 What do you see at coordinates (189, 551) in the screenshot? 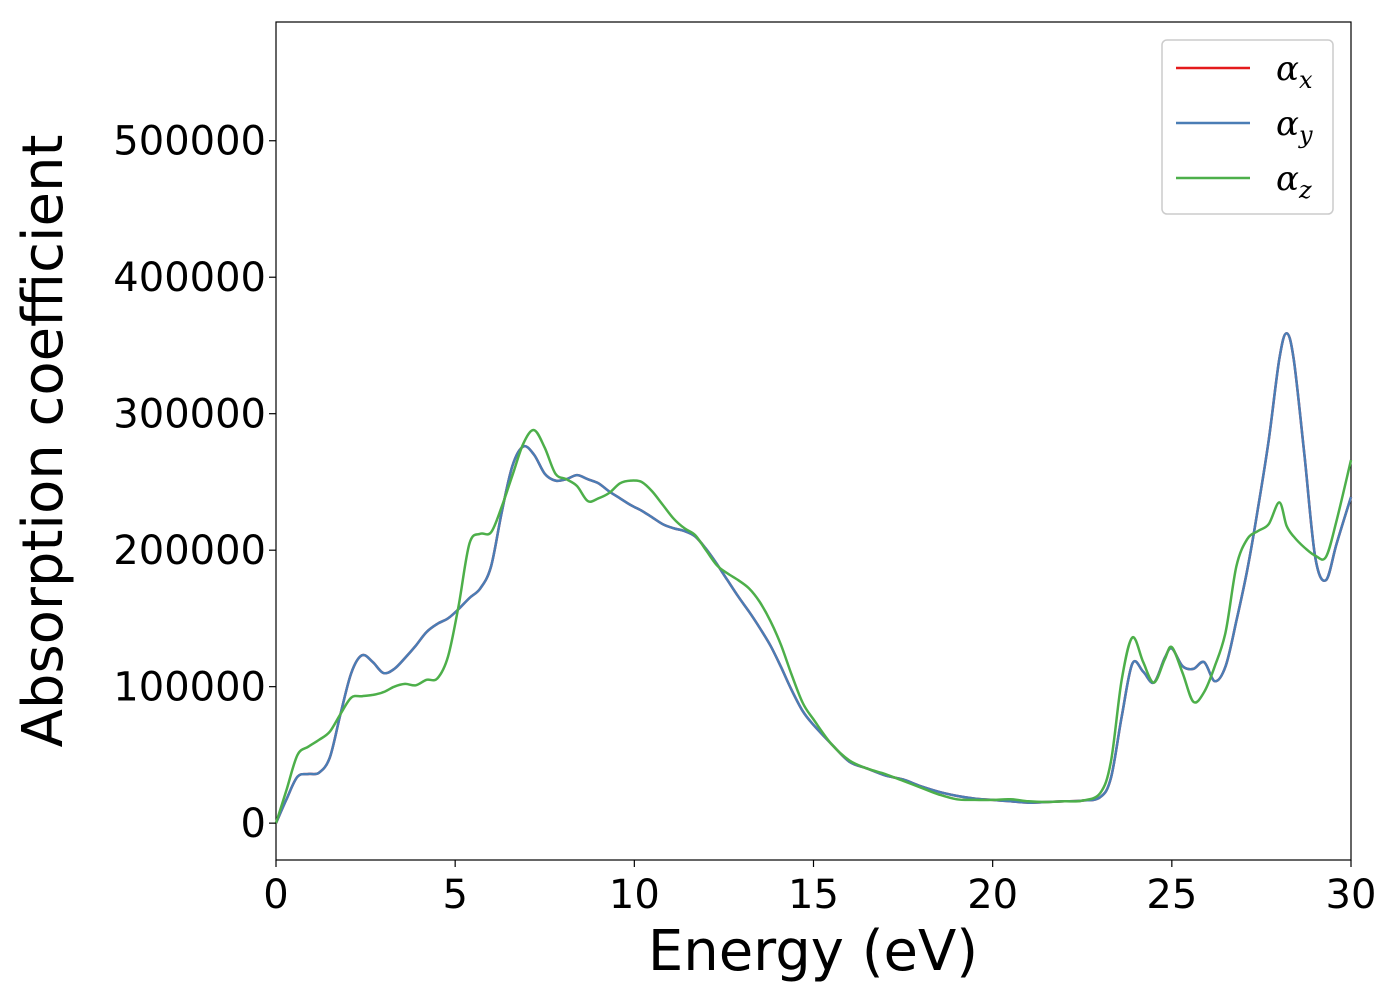
I see `y-tick-label: 200000` at bounding box center [189, 551].